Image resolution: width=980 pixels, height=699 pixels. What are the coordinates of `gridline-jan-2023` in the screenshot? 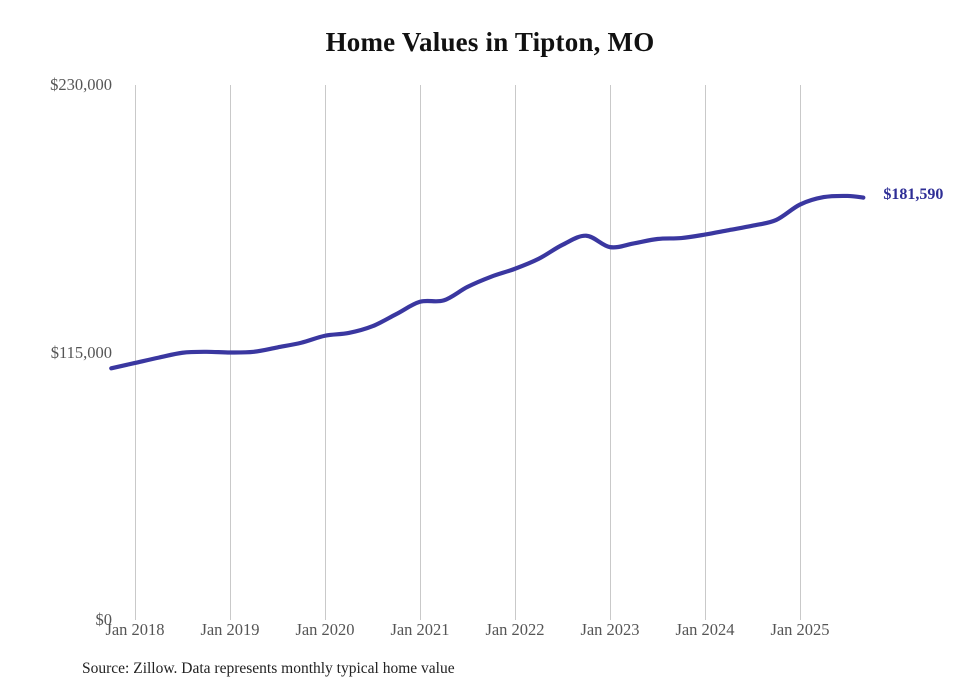 It's located at (610, 352).